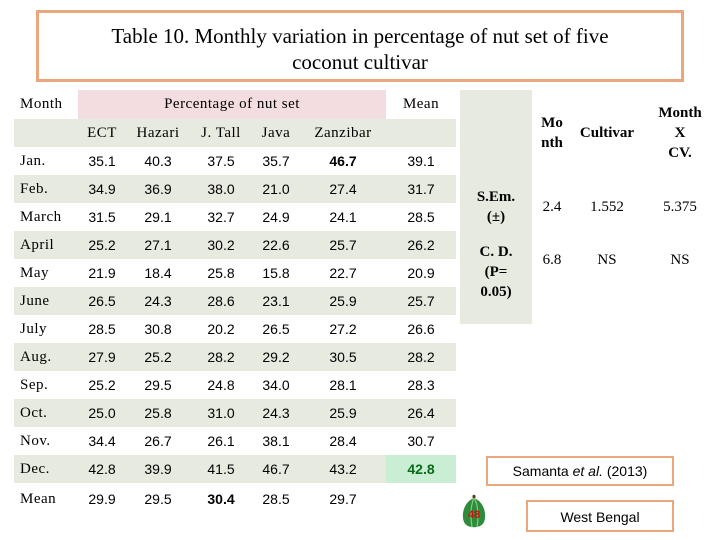 Image resolution: width=720 pixels, height=540 pixels. I want to click on value-cell: 18.4, so click(158, 273).